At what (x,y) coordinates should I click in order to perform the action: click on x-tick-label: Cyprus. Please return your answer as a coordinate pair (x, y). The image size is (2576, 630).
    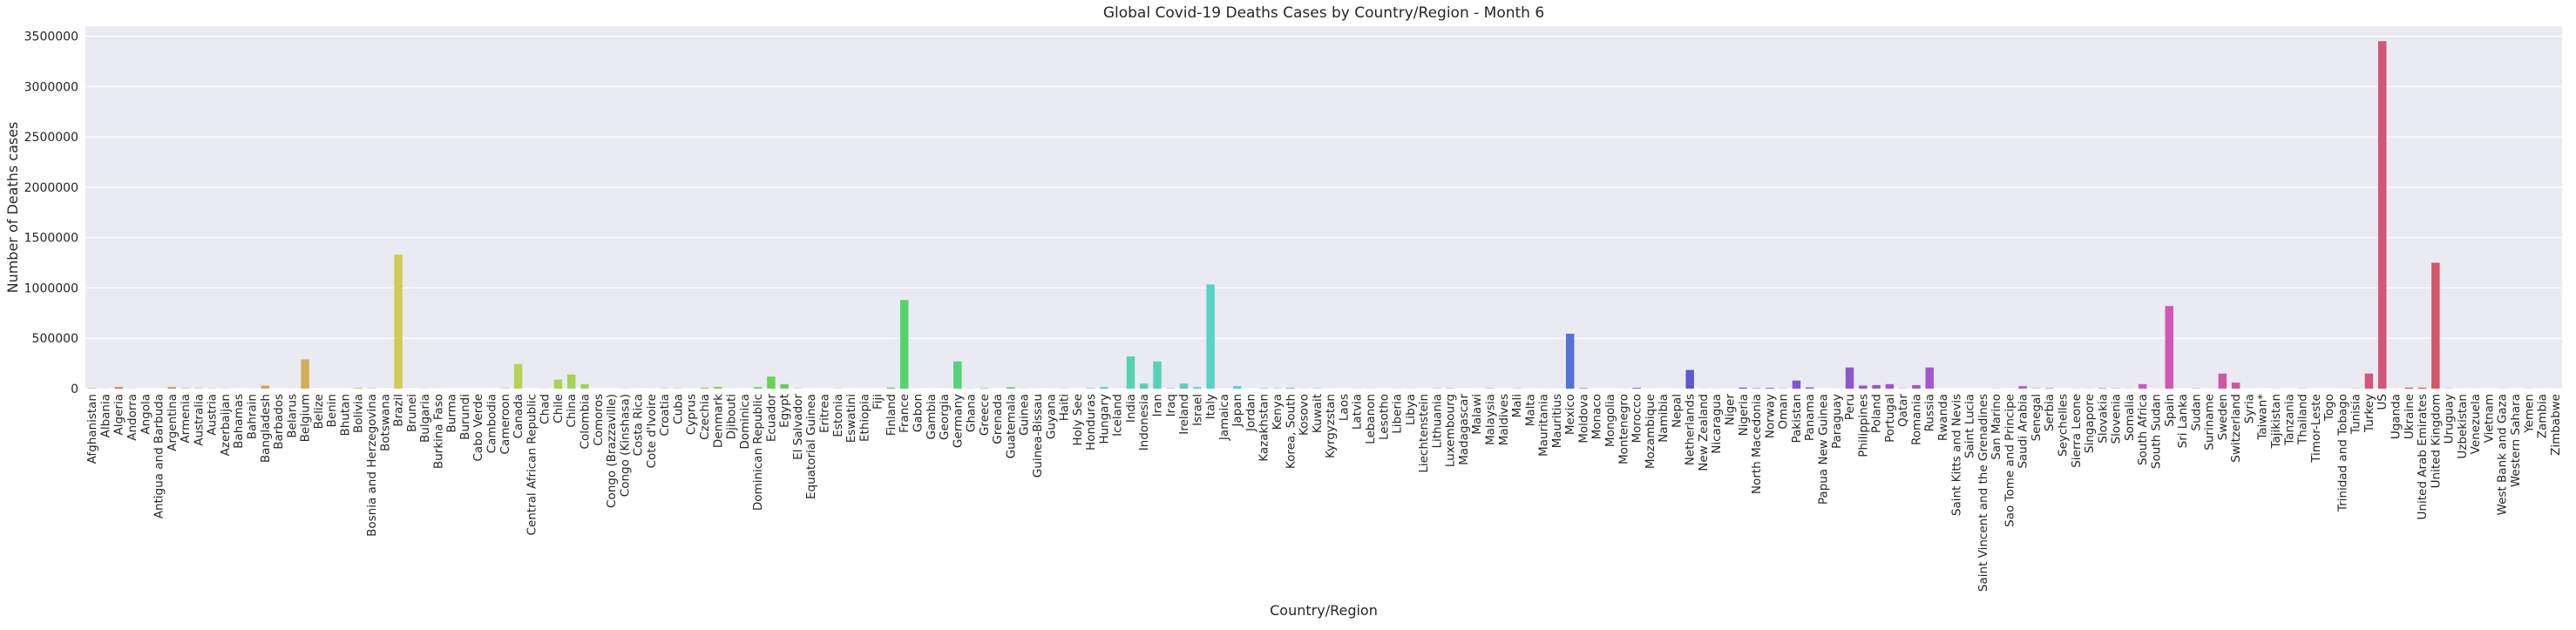
    Looking at the image, I should click on (692, 414).